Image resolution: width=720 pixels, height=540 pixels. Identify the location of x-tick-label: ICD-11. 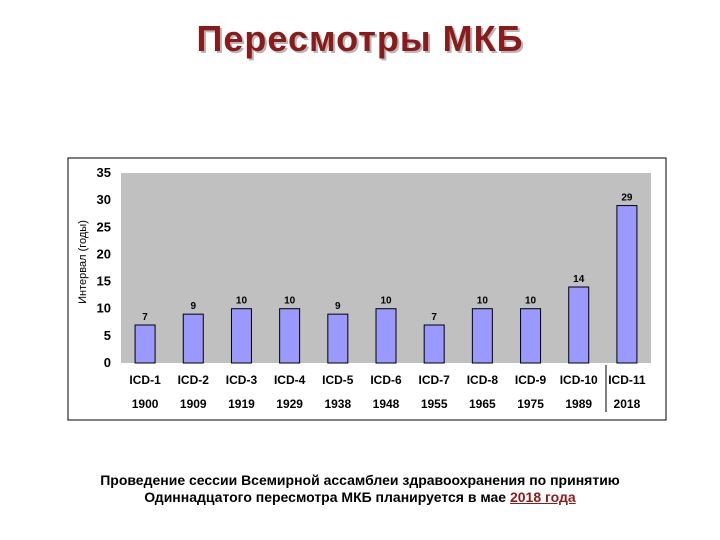
(627, 380).